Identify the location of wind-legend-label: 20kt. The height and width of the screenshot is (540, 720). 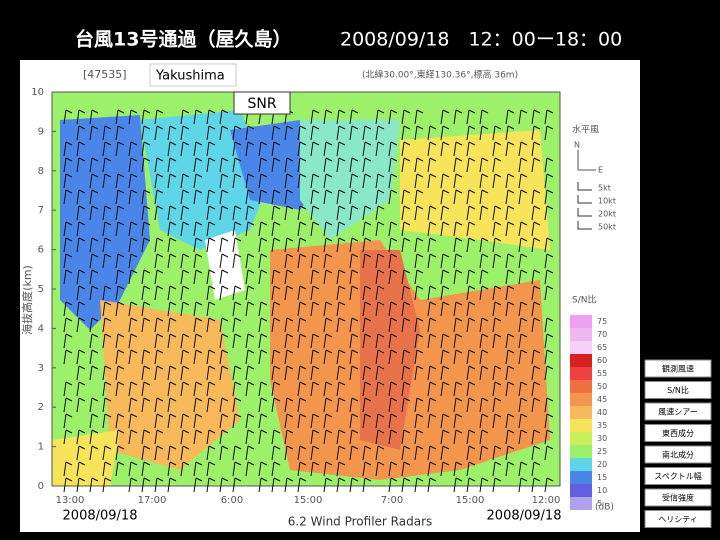
(607, 214).